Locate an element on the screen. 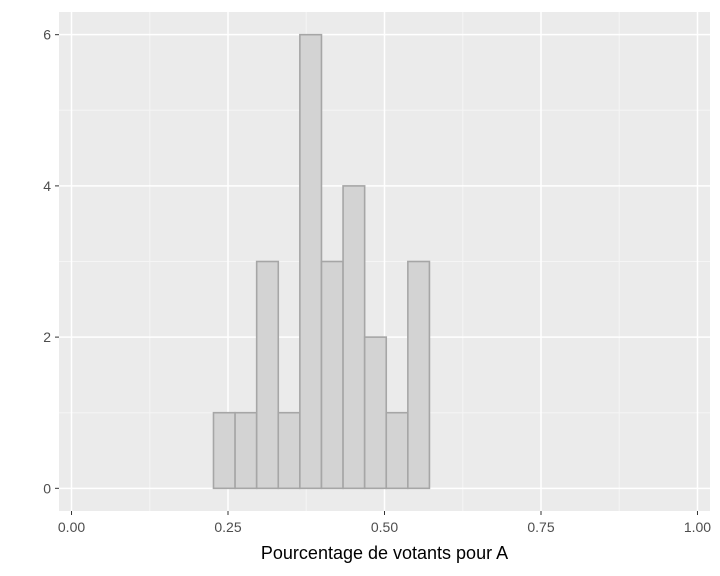 The image size is (720, 576). y-axis: 0 2 4 6 is located at coordinates (51, 261).